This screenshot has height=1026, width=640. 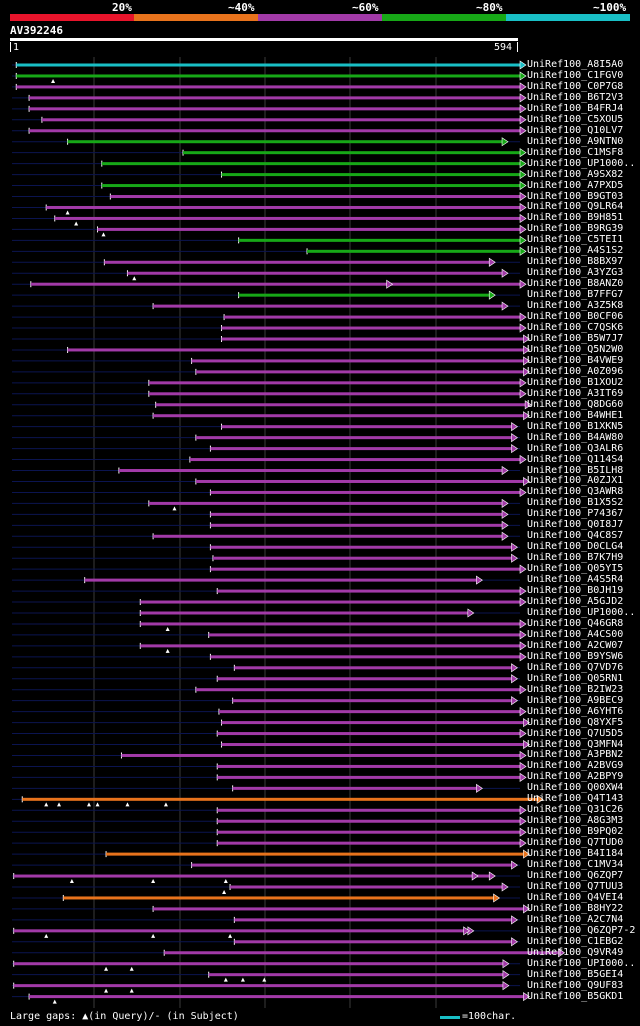 I want to click on hit-label: UniRef100_A2CW07, so click(x=575, y=645).